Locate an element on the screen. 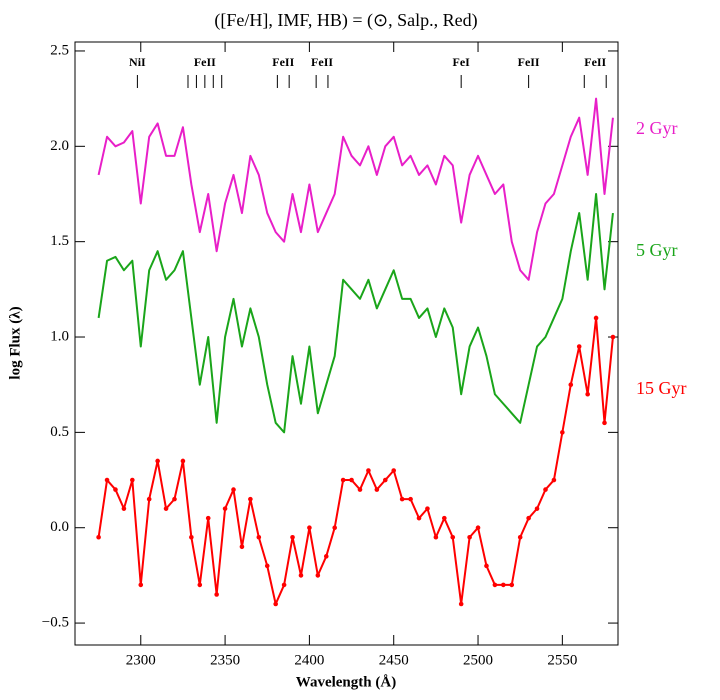 This screenshot has width=720, height=700. y-tick-label: 0.5 is located at coordinates (59, 432).